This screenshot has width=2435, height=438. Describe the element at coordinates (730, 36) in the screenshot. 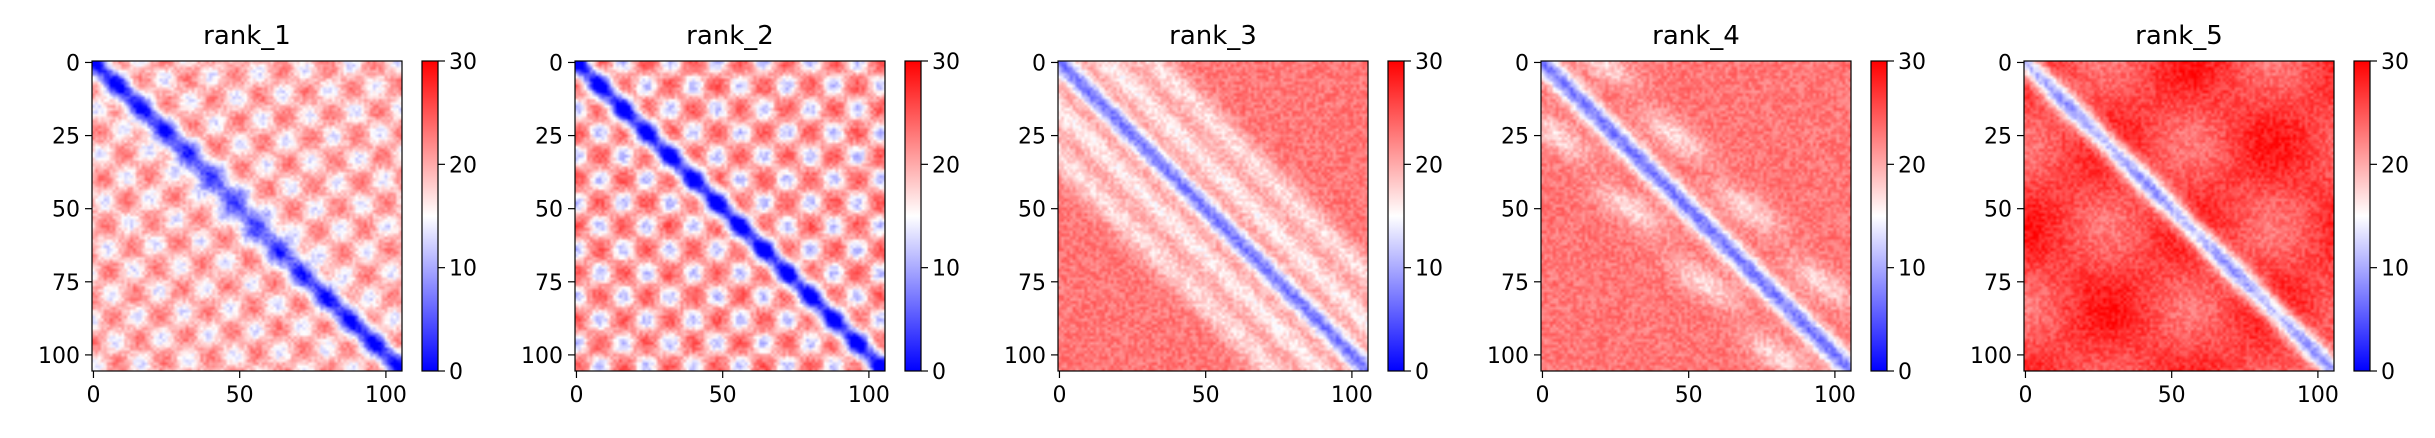

I see `panel-title: rank_2` at that location.